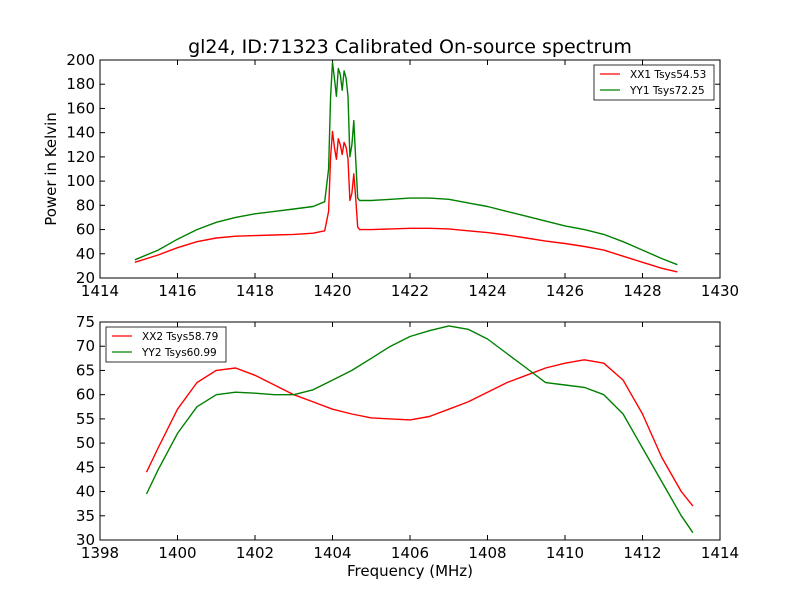  Describe the element at coordinates (332, 553) in the screenshot. I see `chart-2-xtick-label: 1404` at that location.